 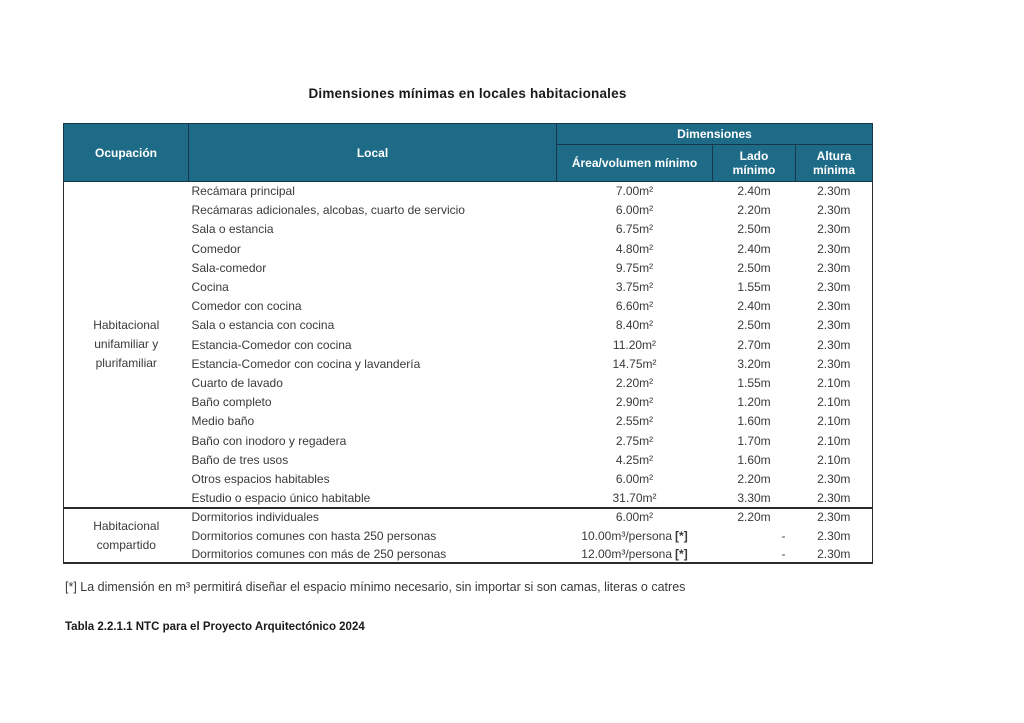 I want to click on area-volumen-cell: 8.40m², so click(x=635, y=325).